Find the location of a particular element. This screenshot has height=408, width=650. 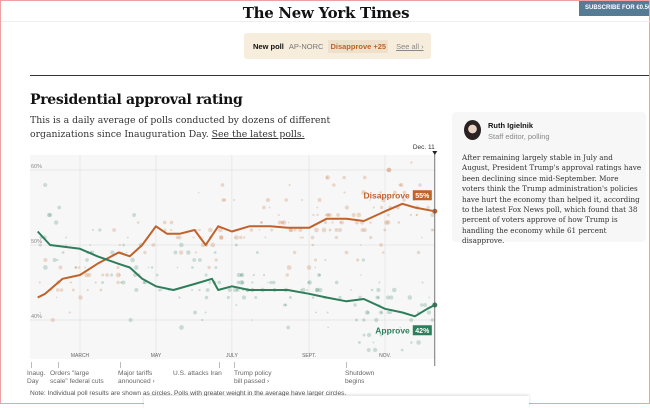

event-annotation-line: Inaug. is located at coordinates (36, 373).